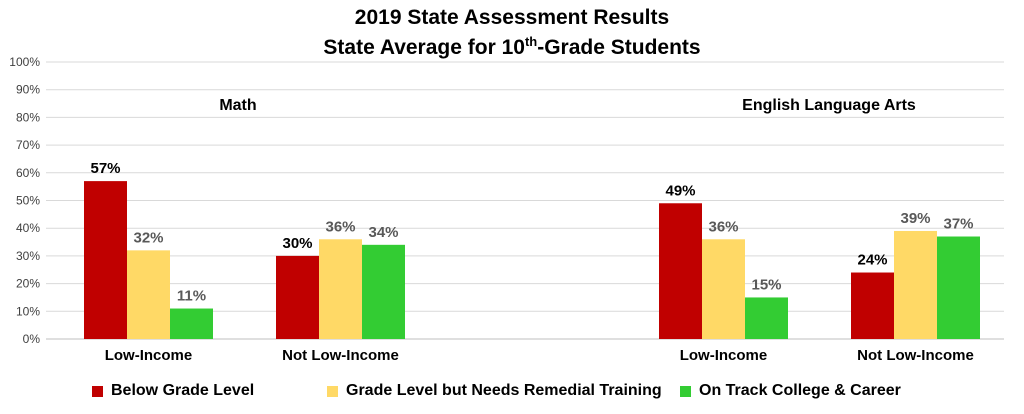 This screenshot has height=414, width=1024. What do you see at coordinates (28, 173) in the screenshot?
I see `y-tick-label: 60%` at bounding box center [28, 173].